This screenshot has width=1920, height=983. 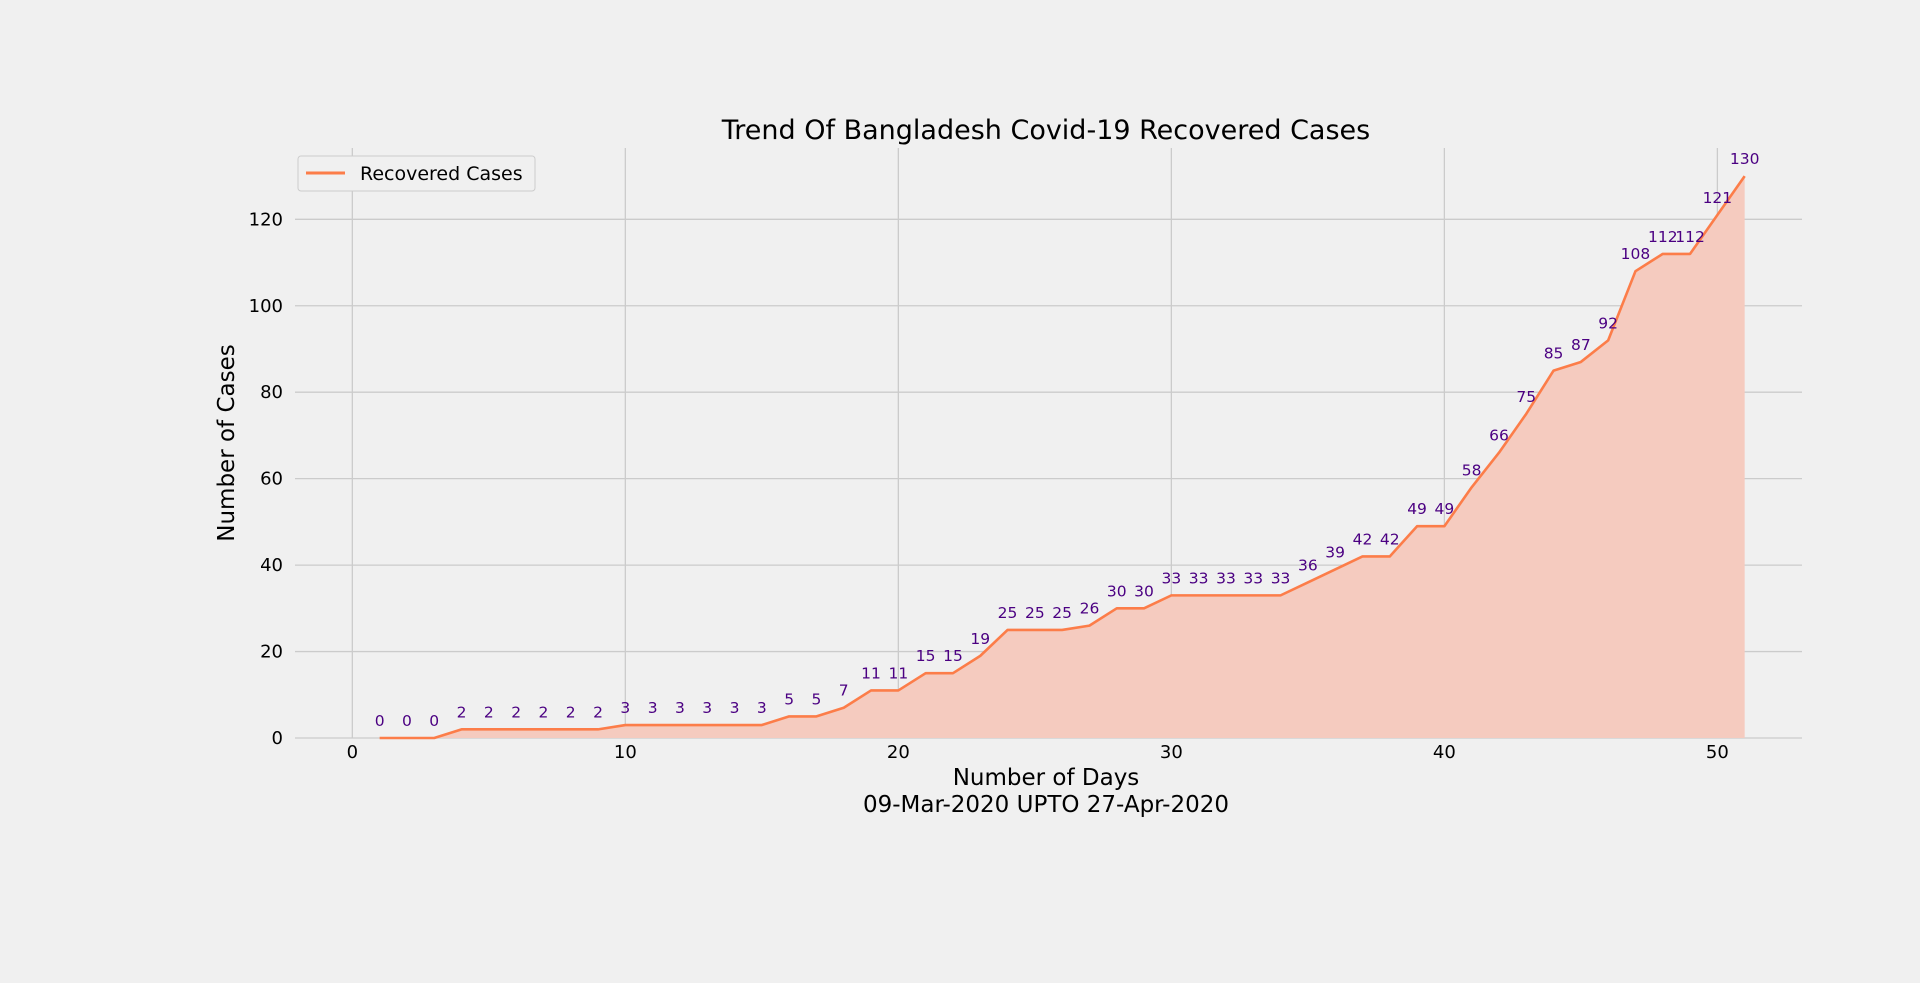 I want to click on y-tick-label: 20, so click(x=271, y=652).